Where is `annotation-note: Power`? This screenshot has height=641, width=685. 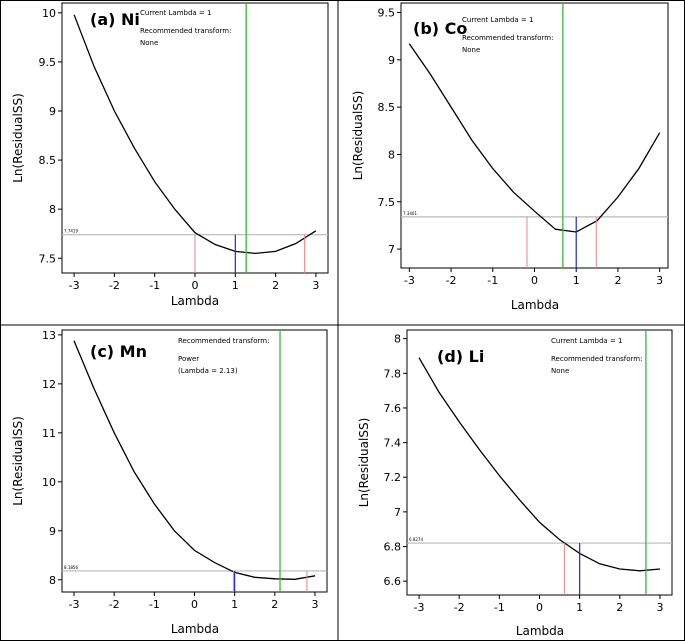 annotation-note: Power is located at coordinates (188, 359).